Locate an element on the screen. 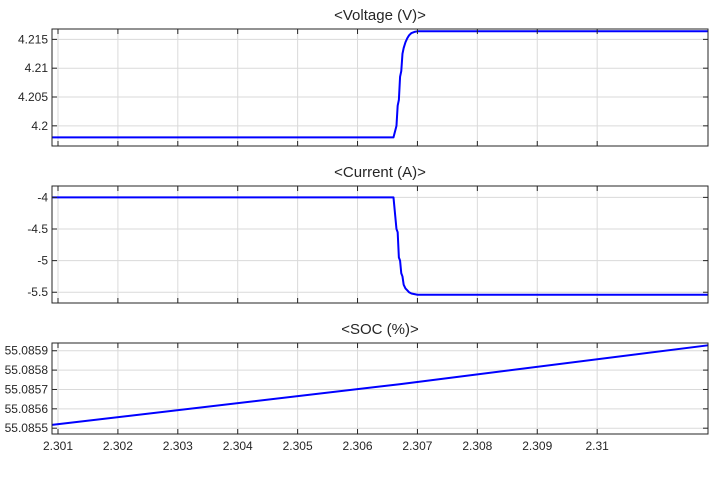 This screenshot has width=723, height=479. soc-x-tick-label: 2.301 is located at coordinates (58, 446).